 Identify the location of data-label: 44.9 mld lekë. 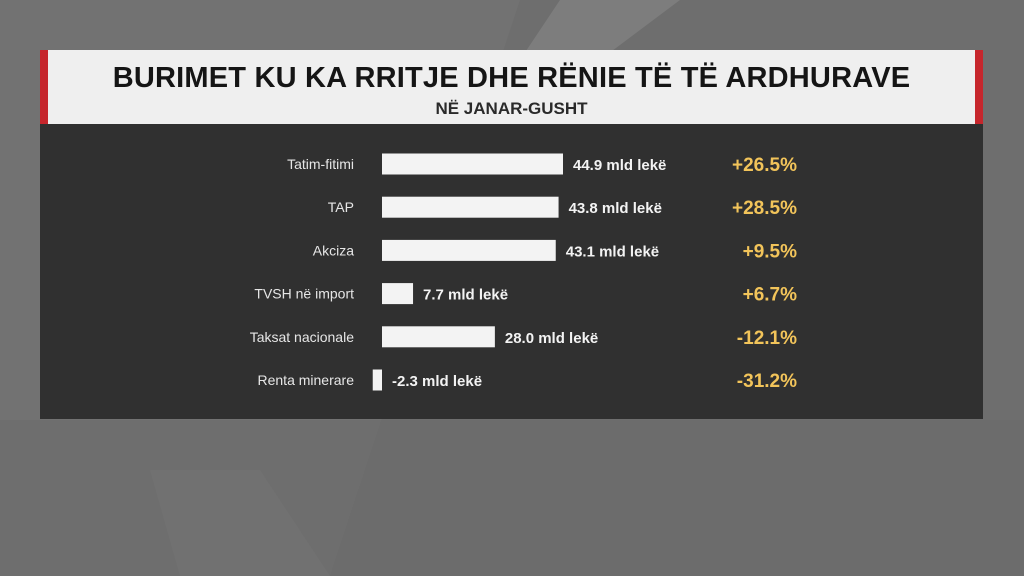
(619, 165).